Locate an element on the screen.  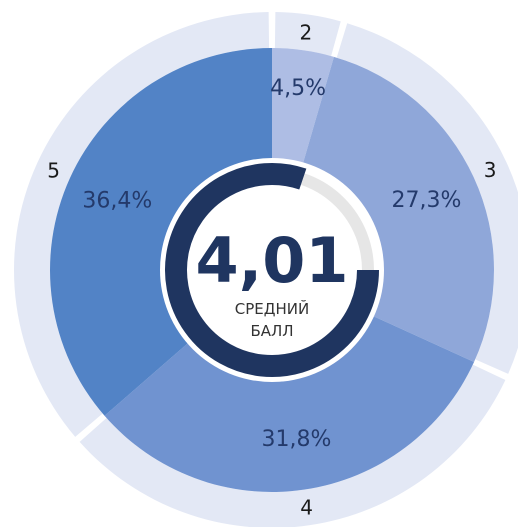
grade-label: 3 is located at coordinates (490, 170).